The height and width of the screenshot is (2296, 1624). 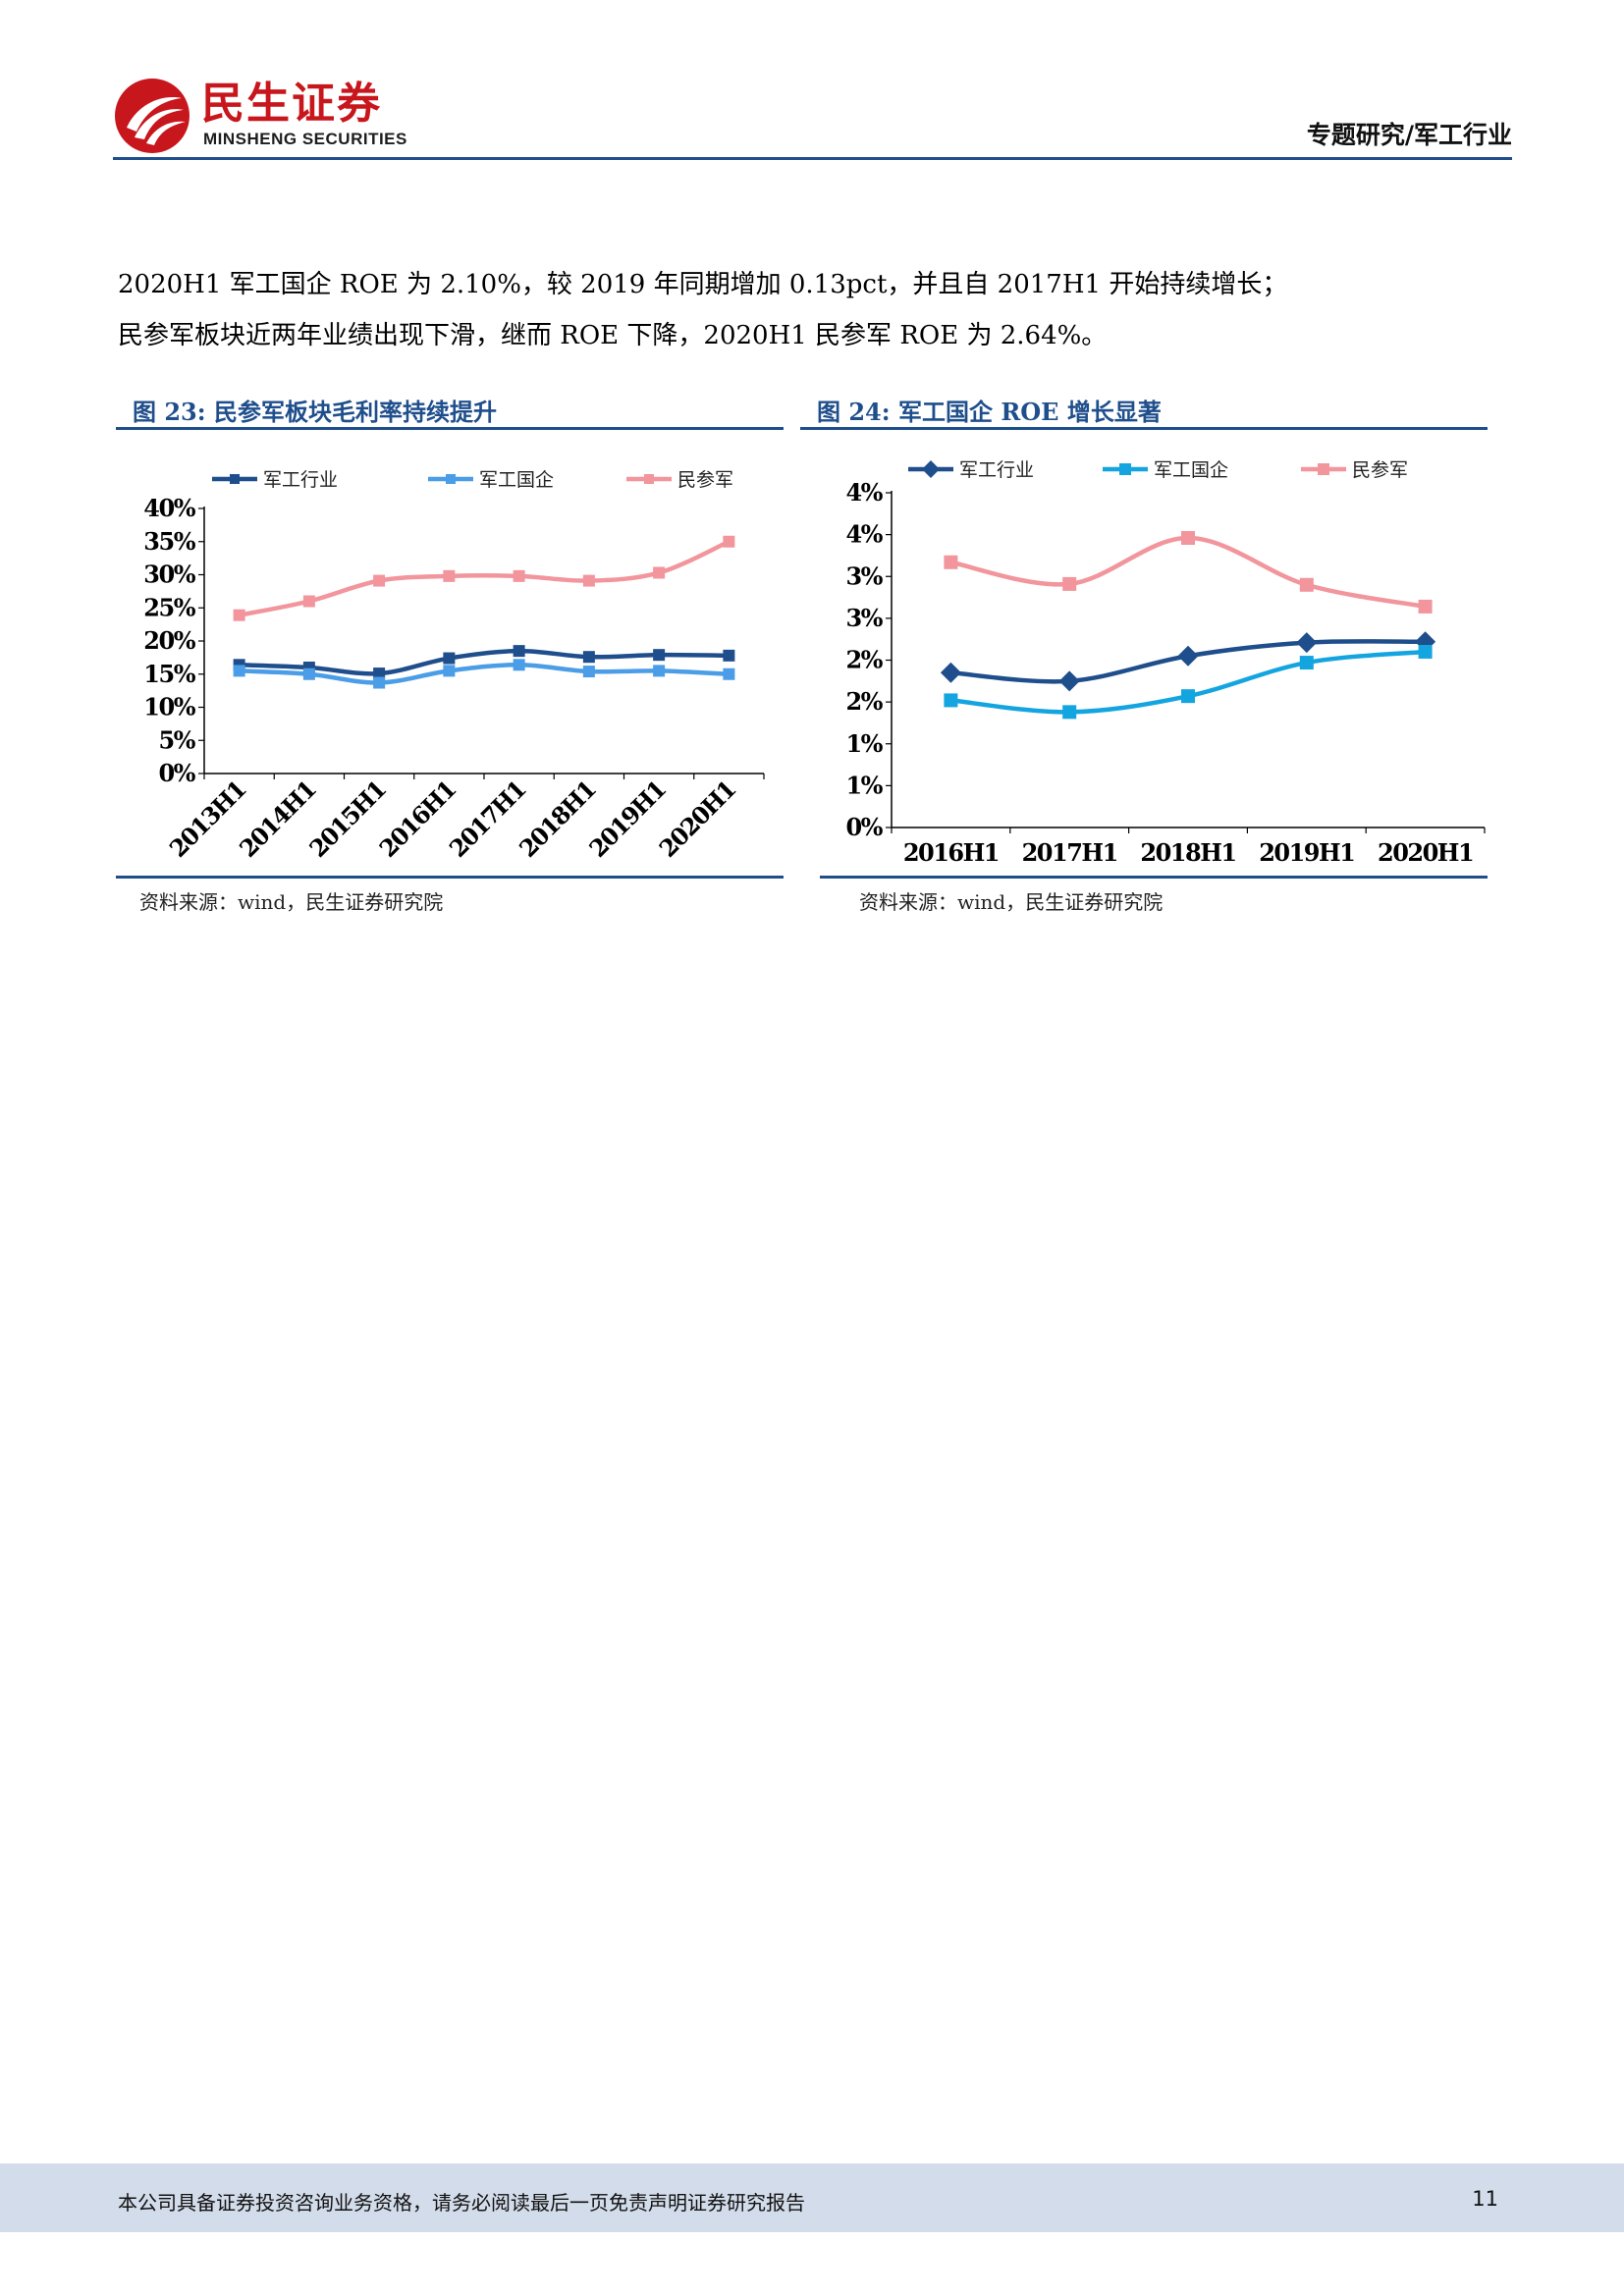 What do you see at coordinates (176, 739) in the screenshot?
I see `y-tick-label: 5%` at bounding box center [176, 739].